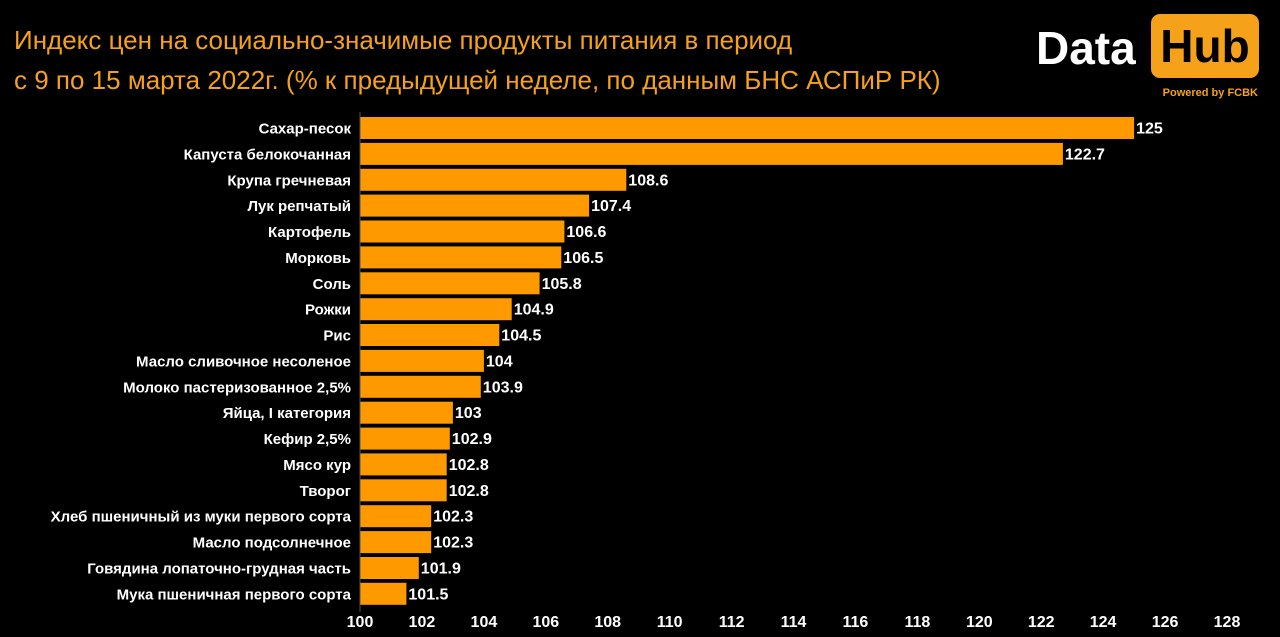 The image size is (1280, 637). What do you see at coordinates (611, 206) in the screenshot?
I see `data-label: 107.4` at bounding box center [611, 206].